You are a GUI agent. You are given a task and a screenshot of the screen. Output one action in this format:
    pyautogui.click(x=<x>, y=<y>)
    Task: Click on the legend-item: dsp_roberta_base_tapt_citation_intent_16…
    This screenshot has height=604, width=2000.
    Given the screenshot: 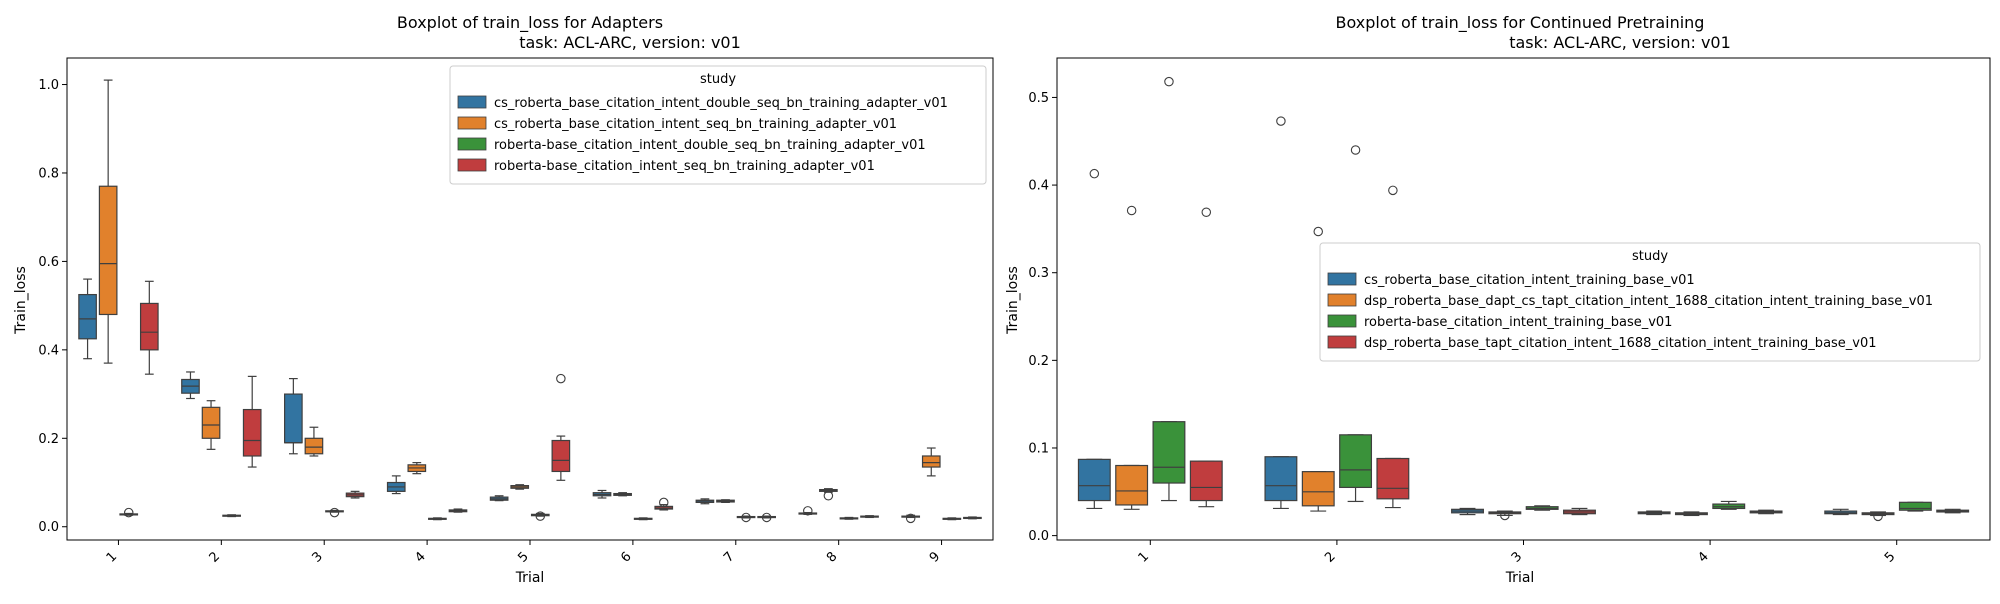 What is the action you would take?
    pyautogui.click(x=1620, y=343)
    